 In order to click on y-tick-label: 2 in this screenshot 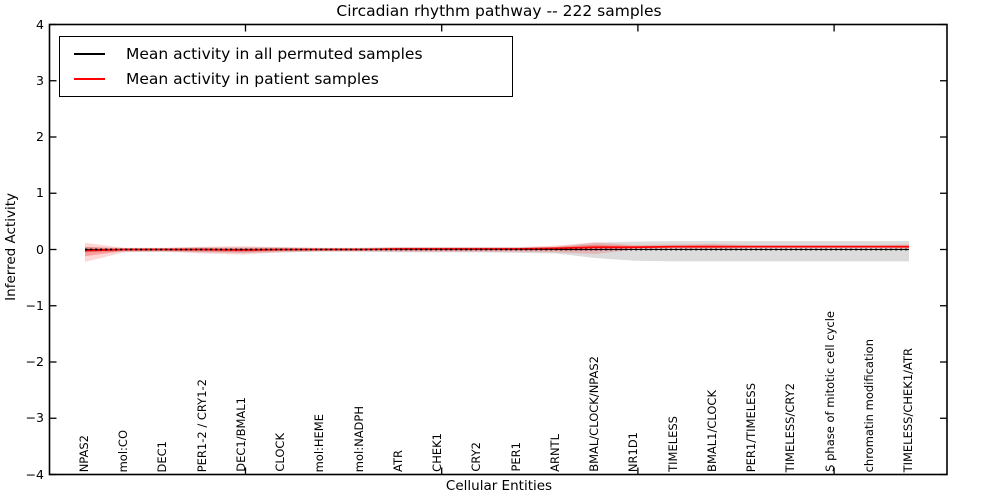, I will do `click(40, 136)`.